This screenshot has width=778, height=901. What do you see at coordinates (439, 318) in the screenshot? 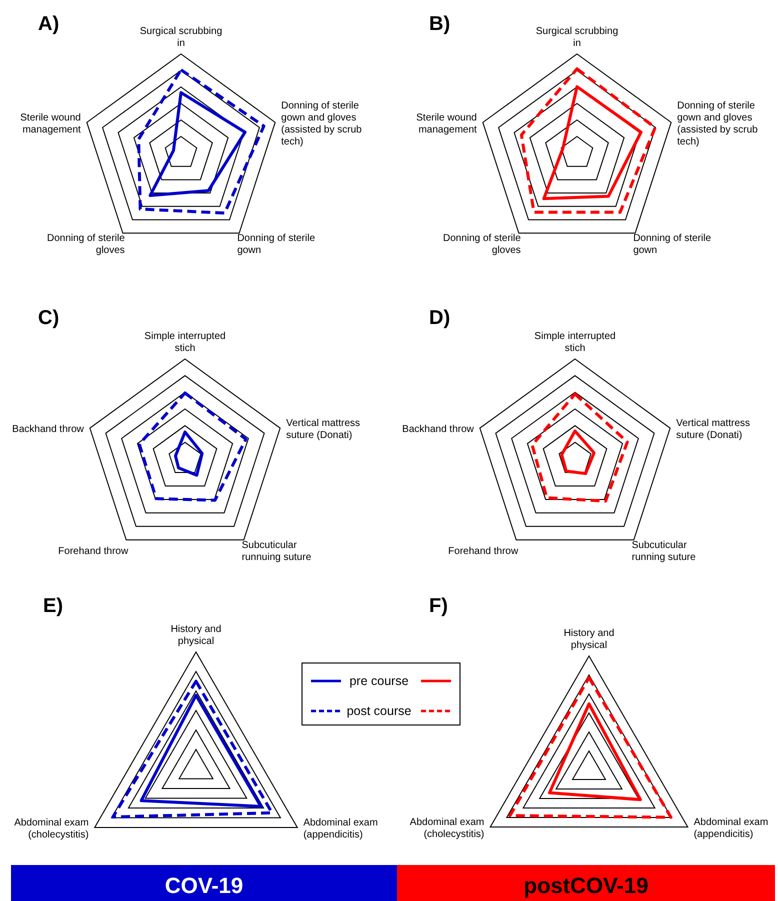
I see `chart-title: D)` at bounding box center [439, 318].